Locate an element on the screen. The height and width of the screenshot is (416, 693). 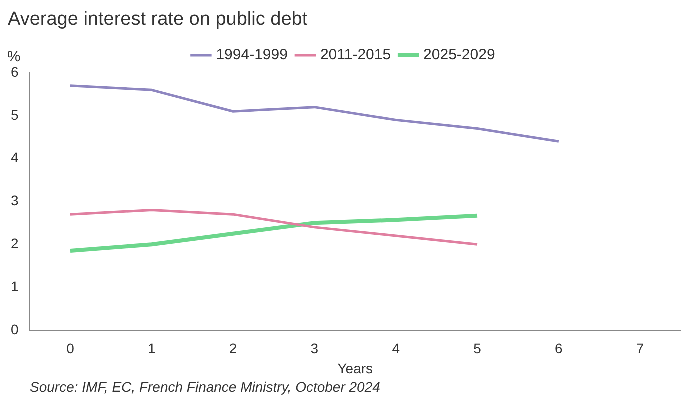
chart-title: Average interest rate on public debt is located at coordinates (158, 20).